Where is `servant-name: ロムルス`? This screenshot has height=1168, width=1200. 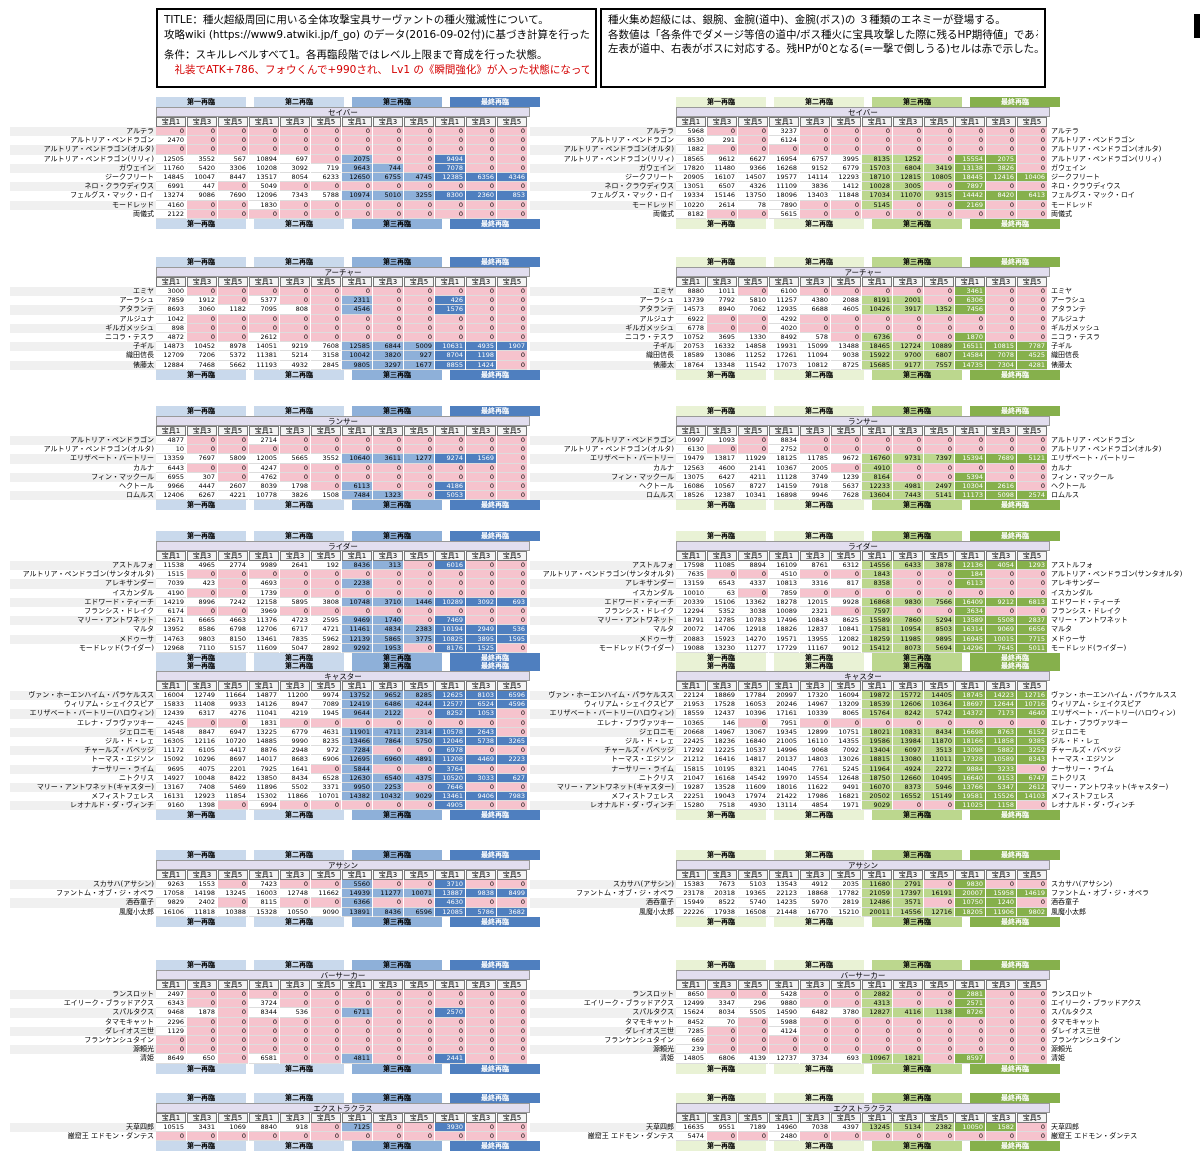 servant-name: ロムルス is located at coordinates (603, 496).